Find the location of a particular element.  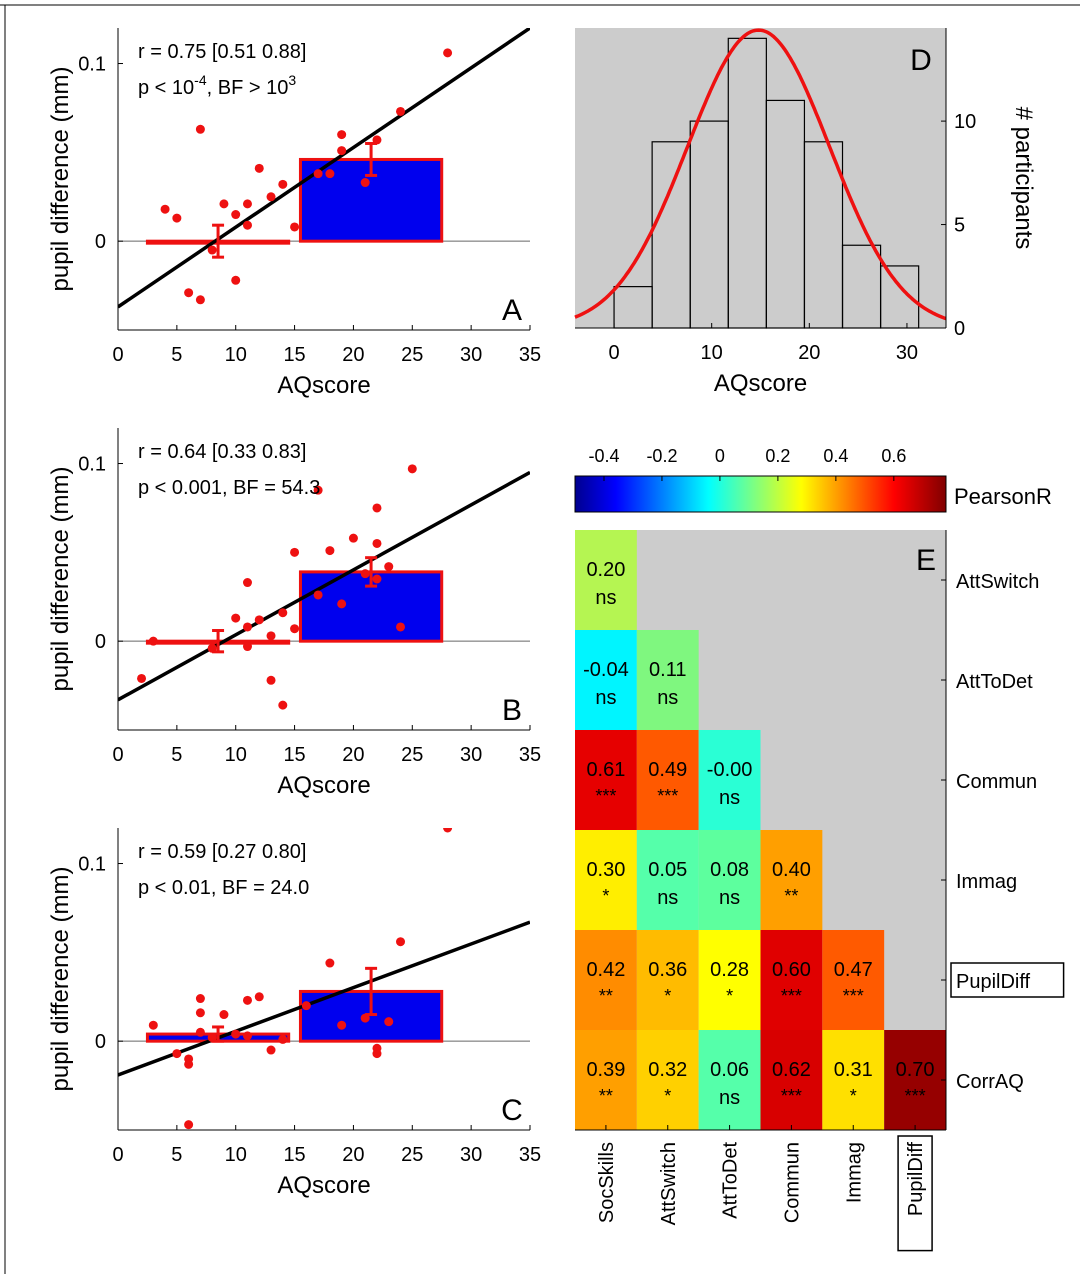

matrix-cell: 0.47 *** is located at coordinates (853, 980).